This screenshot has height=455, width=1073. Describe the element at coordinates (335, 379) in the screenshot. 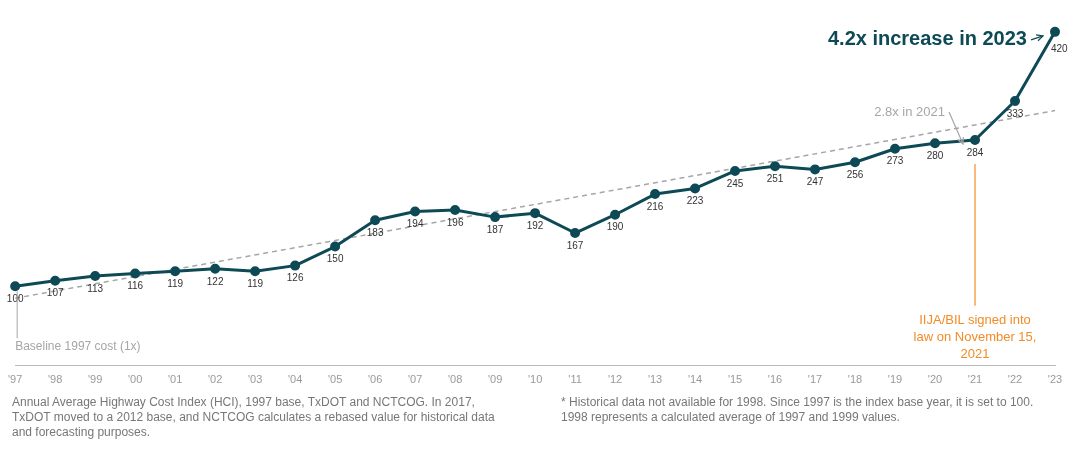

I see `x-tick-label: '05` at that location.